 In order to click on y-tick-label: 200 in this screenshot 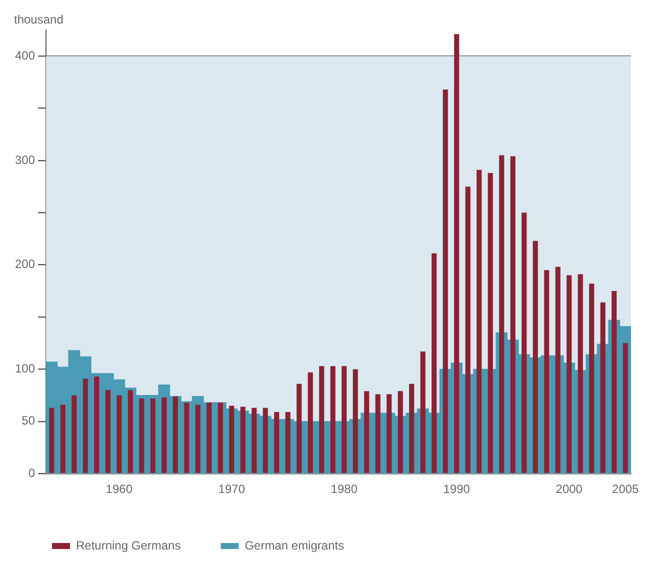, I will do `click(25, 264)`.